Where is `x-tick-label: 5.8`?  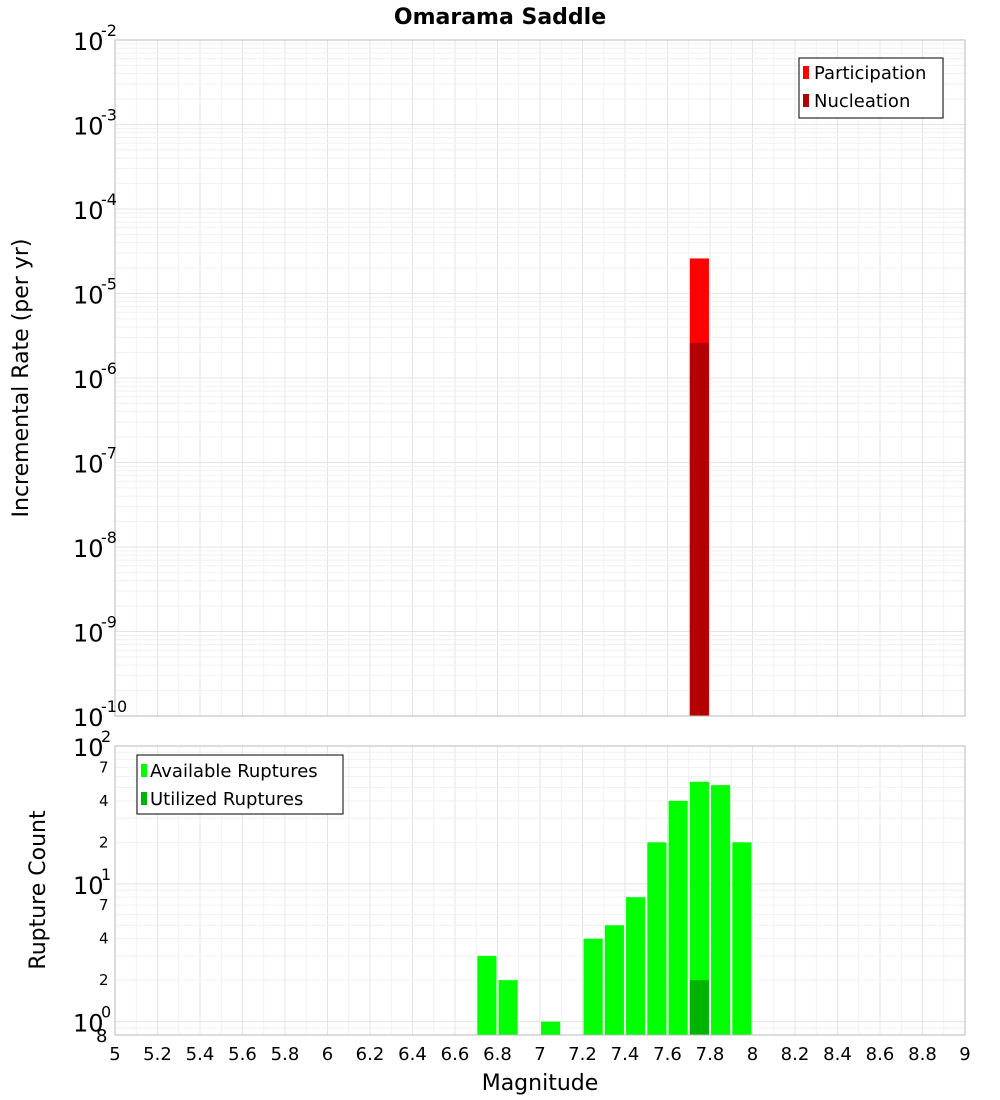 x-tick-label: 5.8 is located at coordinates (285, 1054).